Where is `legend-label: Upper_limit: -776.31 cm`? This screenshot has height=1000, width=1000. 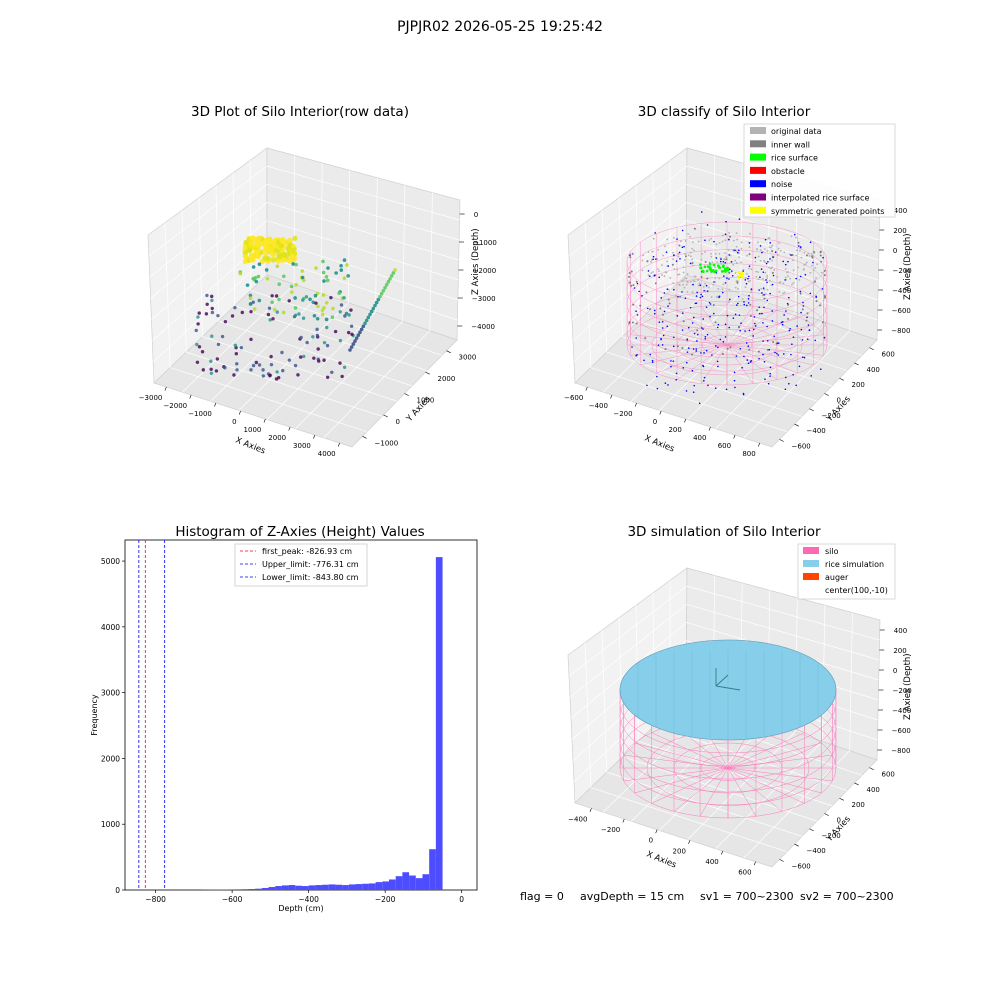
legend-label: Upper_limit: -776.31 cm is located at coordinates (310, 564).